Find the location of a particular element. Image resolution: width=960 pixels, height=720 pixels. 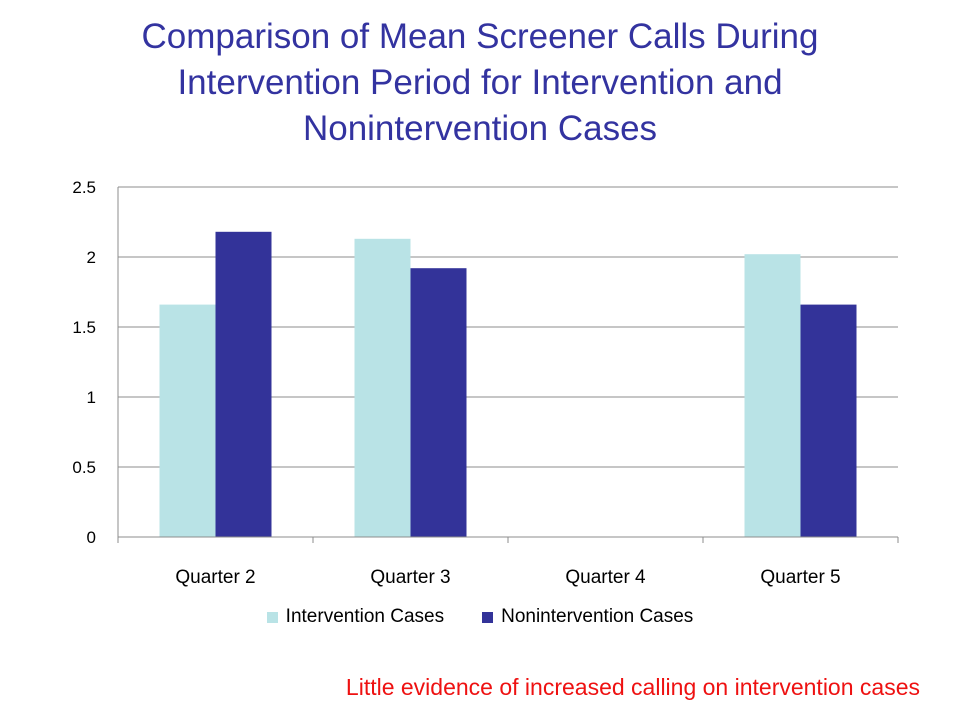

x-tick-label: Quarter 2 is located at coordinates (215, 577).